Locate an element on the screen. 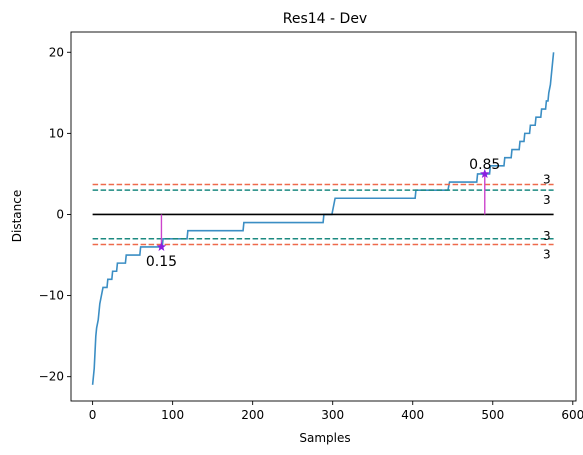 Image resolution: width=583 pixels, height=455 pixels. y-tick-label: −10 is located at coordinates (51, 296).